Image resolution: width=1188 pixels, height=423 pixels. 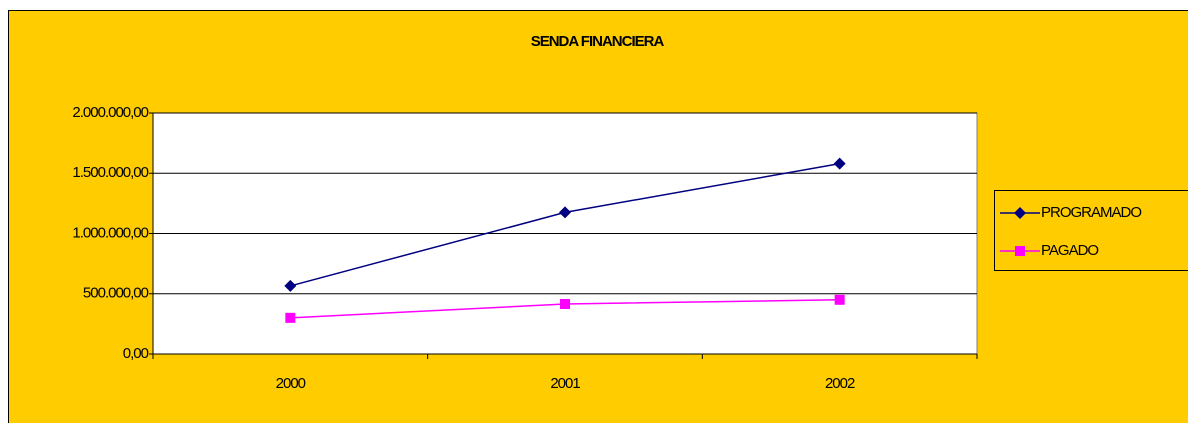 What do you see at coordinates (291, 383) in the screenshot?
I see `x-tick-label: 2000` at bounding box center [291, 383].